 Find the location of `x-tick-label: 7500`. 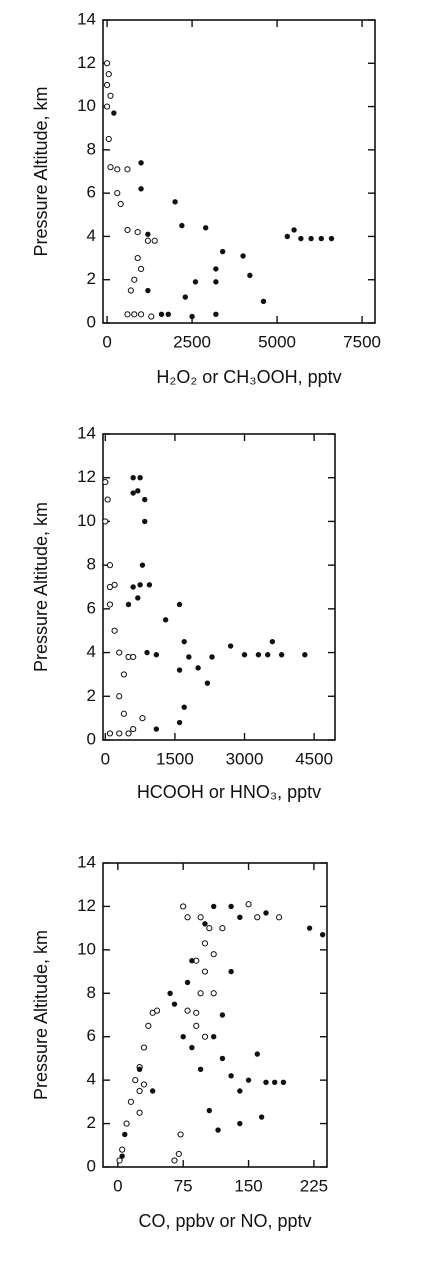

x-tick-label: 7500 is located at coordinates (362, 341).